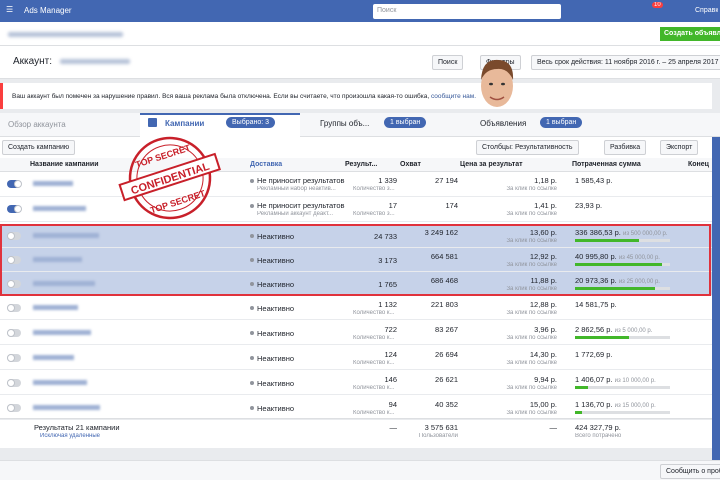  Describe the element at coordinates (606, 164) in the screenshot. I see `column-header: Потраченная сумма` at that location.